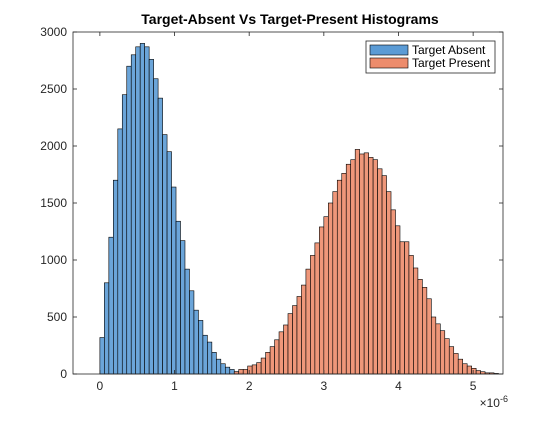 The image size is (560, 425). What do you see at coordinates (473, 386) in the screenshot?
I see `x-tick-label: 5` at bounding box center [473, 386].